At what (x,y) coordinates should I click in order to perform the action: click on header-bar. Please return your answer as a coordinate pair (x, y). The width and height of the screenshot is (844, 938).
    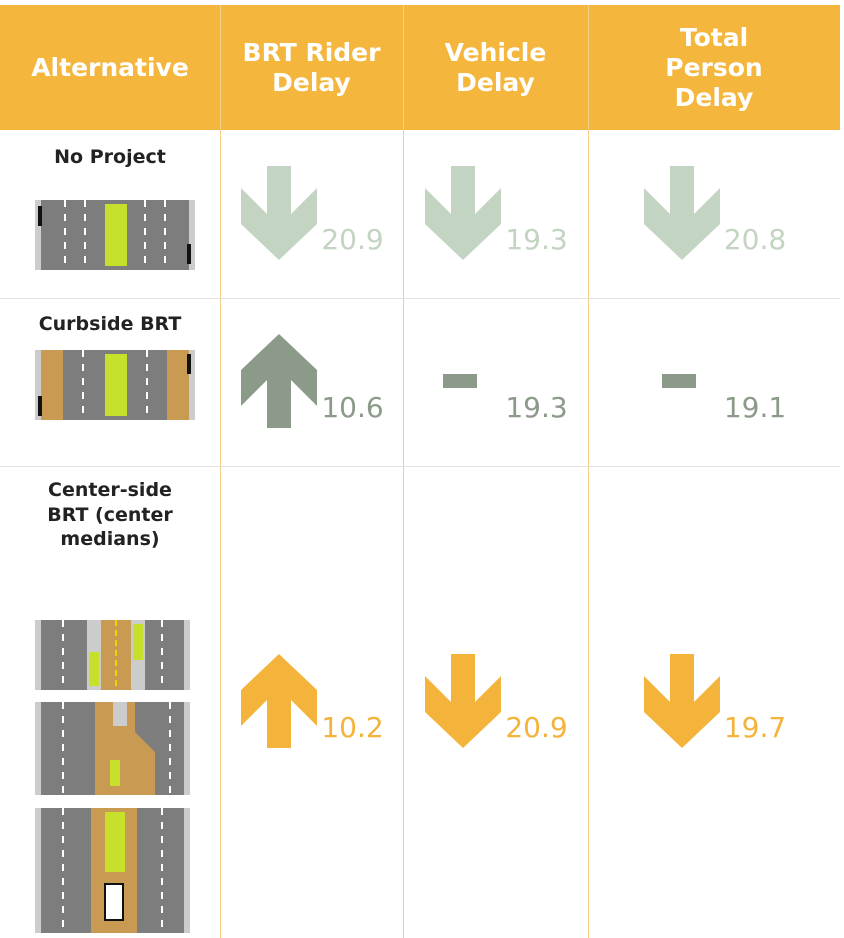
    Looking at the image, I should click on (420, 67).